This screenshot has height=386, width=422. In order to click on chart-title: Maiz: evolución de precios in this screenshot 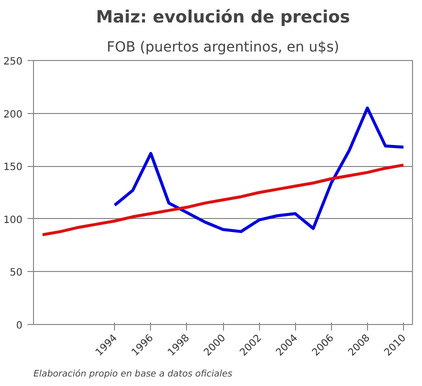, I will do `click(223, 18)`.